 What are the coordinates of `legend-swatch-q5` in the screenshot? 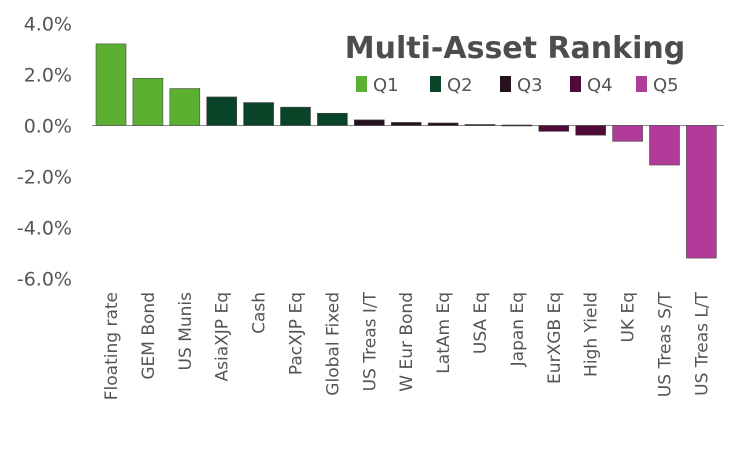 It's located at (641, 84).